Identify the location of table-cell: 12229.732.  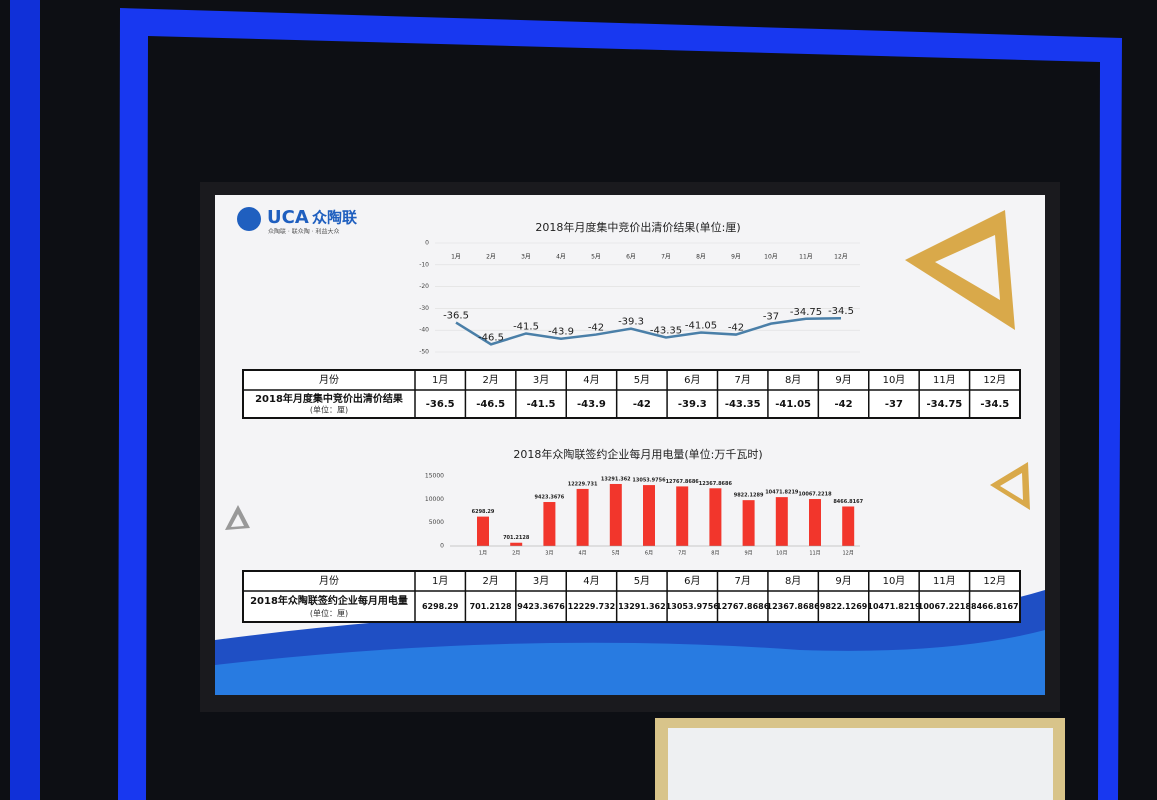
(592, 606).